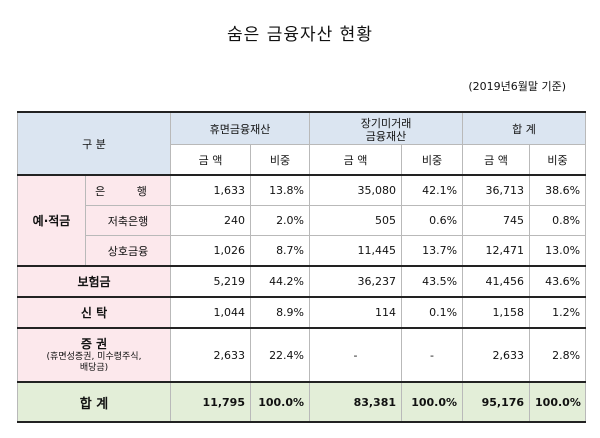 The height and width of the screenshot is (438, 600). I want to click on sub-label-savings-bank: 저축은행, so click(128, 220).